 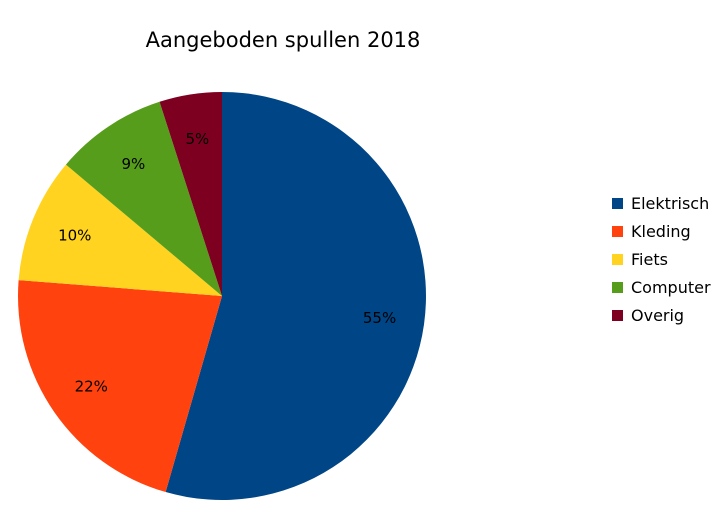 I want to click on pie-slice-computer, so click(x=143, y=198).